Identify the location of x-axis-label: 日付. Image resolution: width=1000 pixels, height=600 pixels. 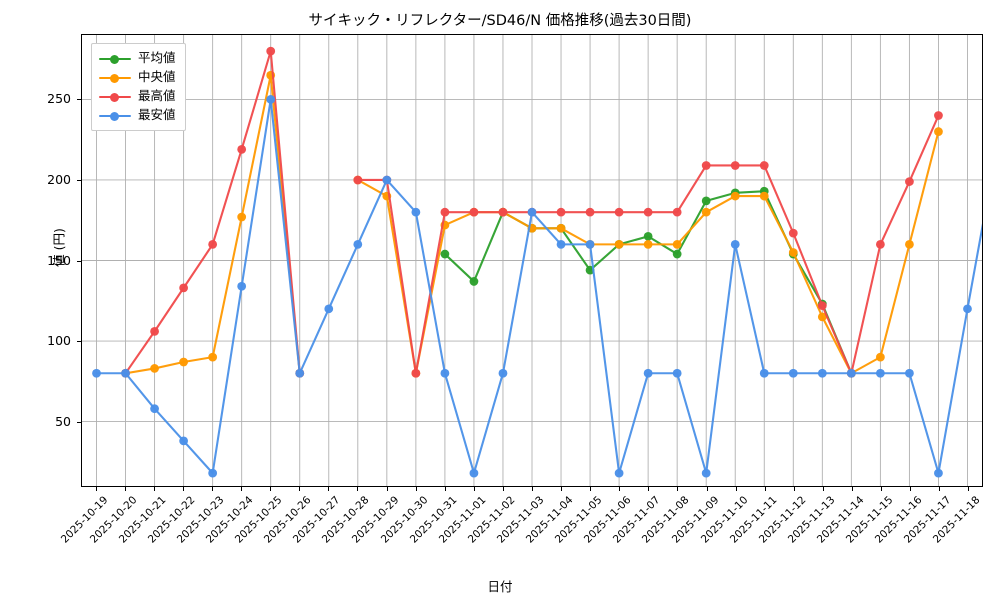
(500, 586).